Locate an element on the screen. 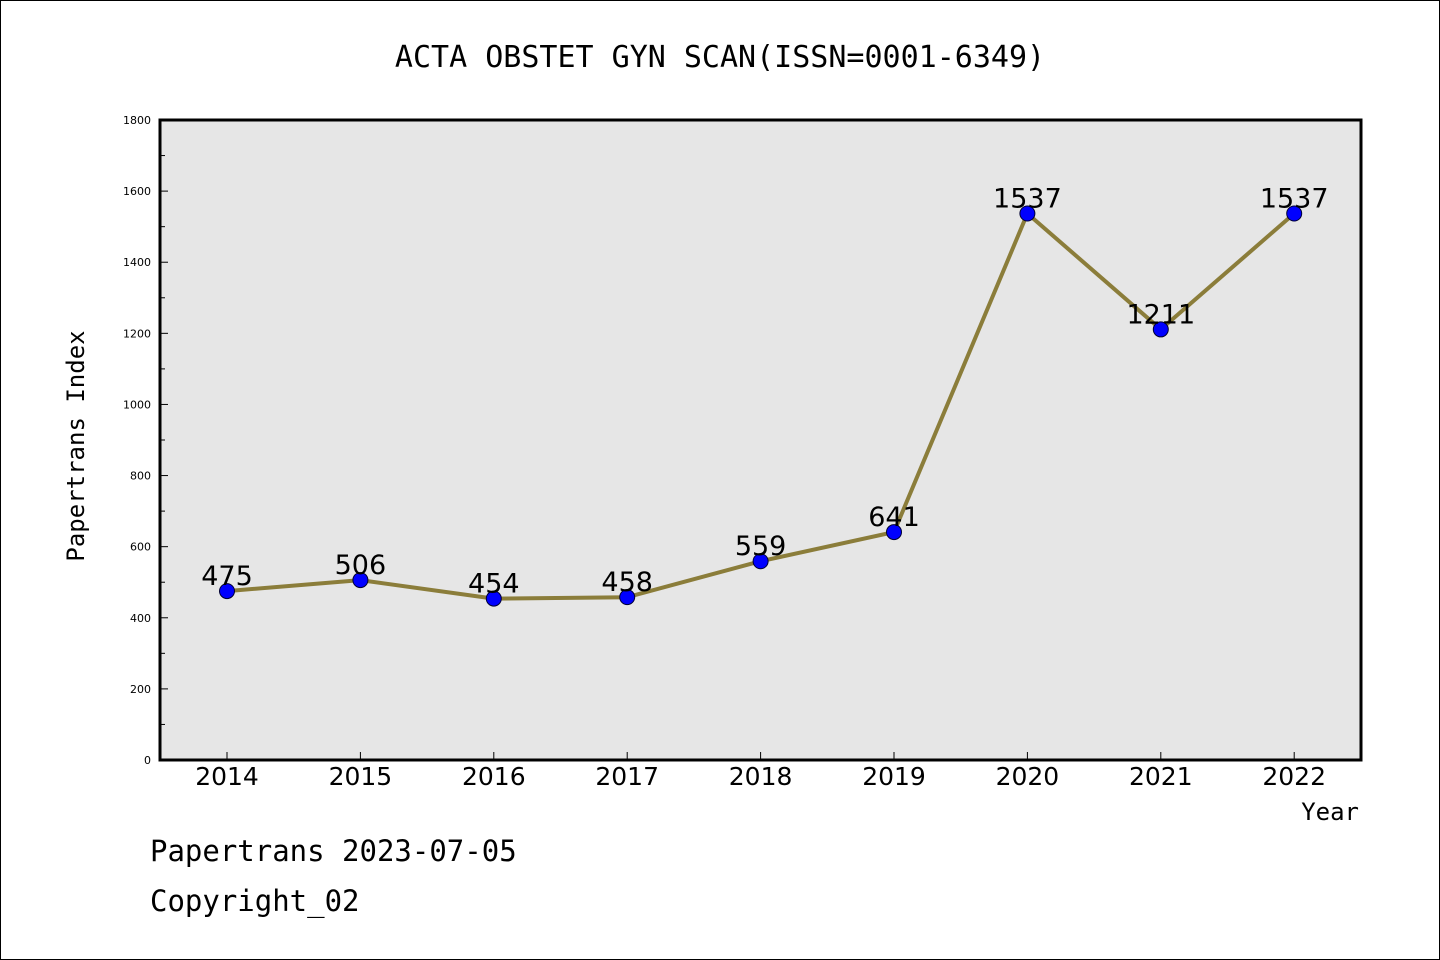 The width and height of the screenshot is (1440, 960). y-axis-label: Papertrans Index is located at coordinates (76, 445).